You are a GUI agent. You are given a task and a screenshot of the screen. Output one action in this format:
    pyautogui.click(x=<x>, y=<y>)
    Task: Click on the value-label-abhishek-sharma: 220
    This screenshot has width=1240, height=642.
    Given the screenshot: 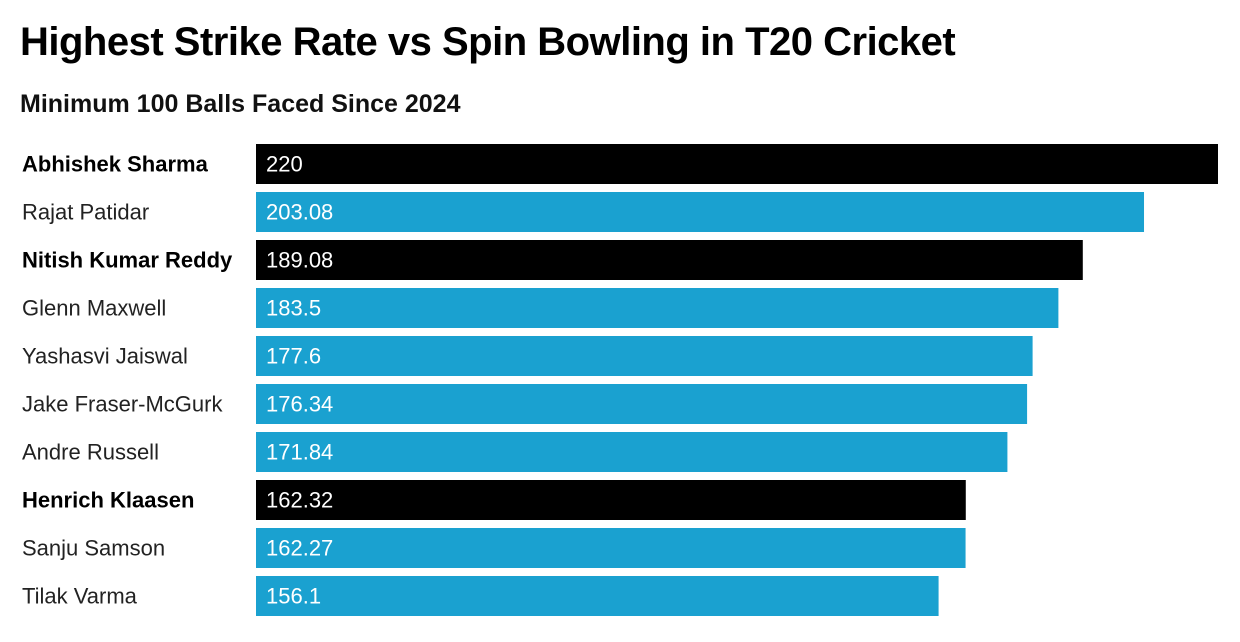 What is the action you would take?
    pyautogui.click(x=284, y=164)
    